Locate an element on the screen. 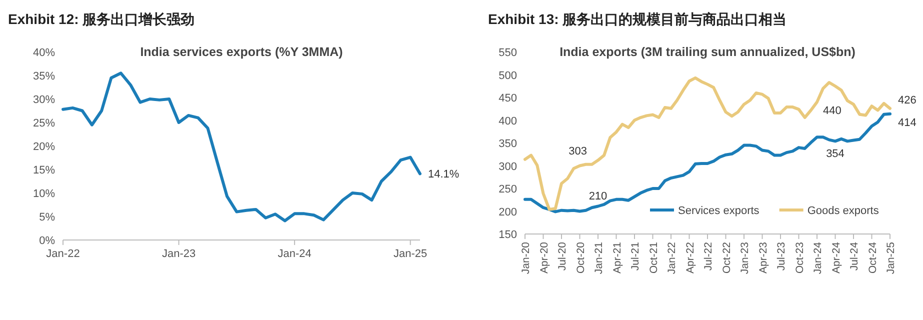 This screenshot has height=320, width=923. y-tick-label: 500 is located at coordinates (507, 76).